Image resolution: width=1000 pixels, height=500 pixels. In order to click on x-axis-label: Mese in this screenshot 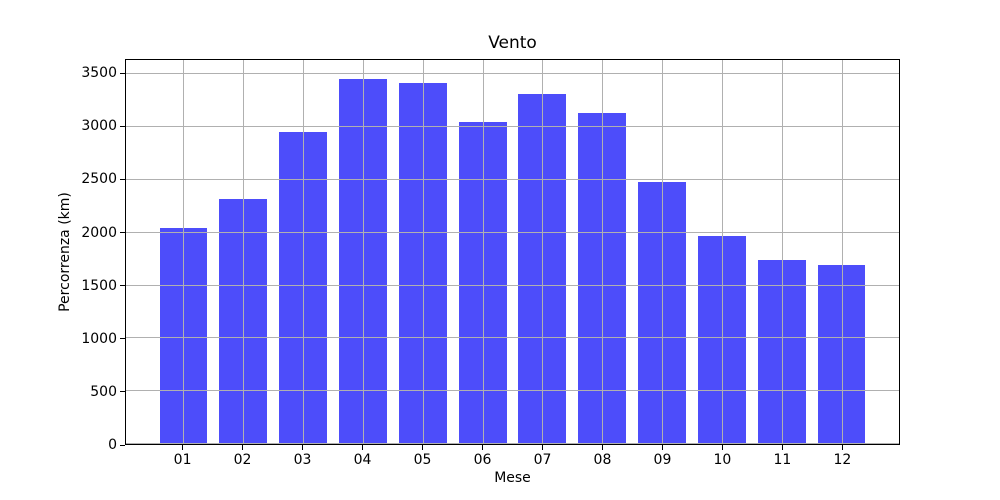, I will do `click(512, 478)`.